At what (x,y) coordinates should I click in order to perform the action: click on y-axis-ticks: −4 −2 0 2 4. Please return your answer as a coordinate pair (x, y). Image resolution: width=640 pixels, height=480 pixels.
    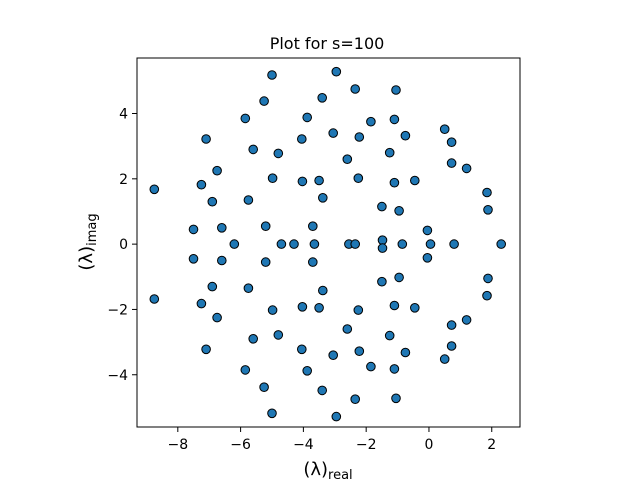
    Looking at the image, I should click on (122, 245).